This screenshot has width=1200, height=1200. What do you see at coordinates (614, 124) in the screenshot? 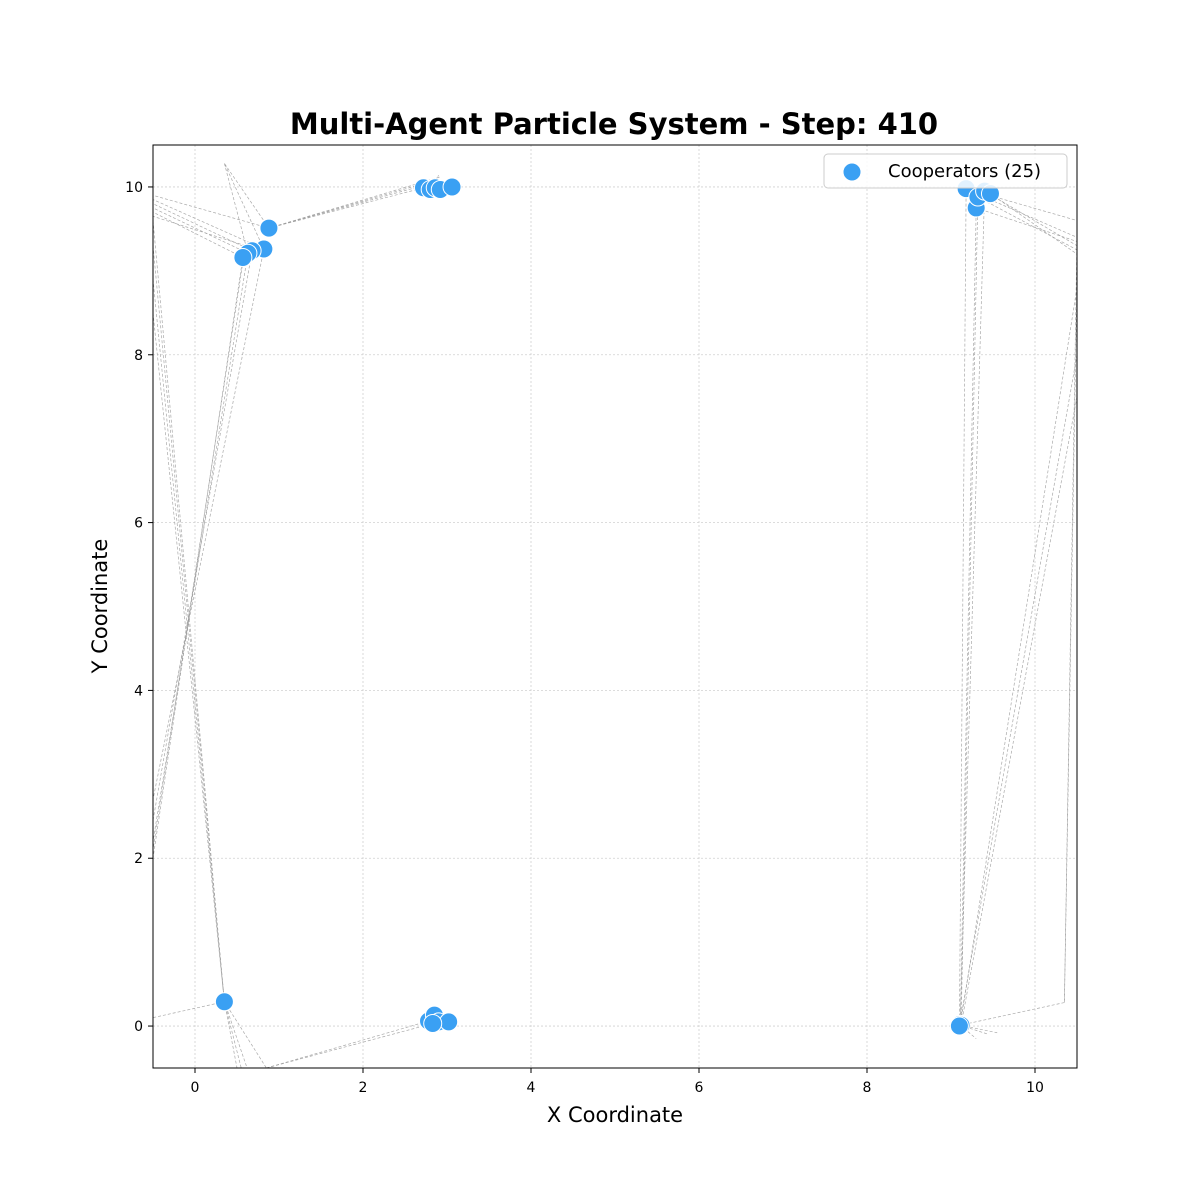
I see `chart-title: Multi-Agent Particle System - Step: 410` at bounding box center [614, 124].